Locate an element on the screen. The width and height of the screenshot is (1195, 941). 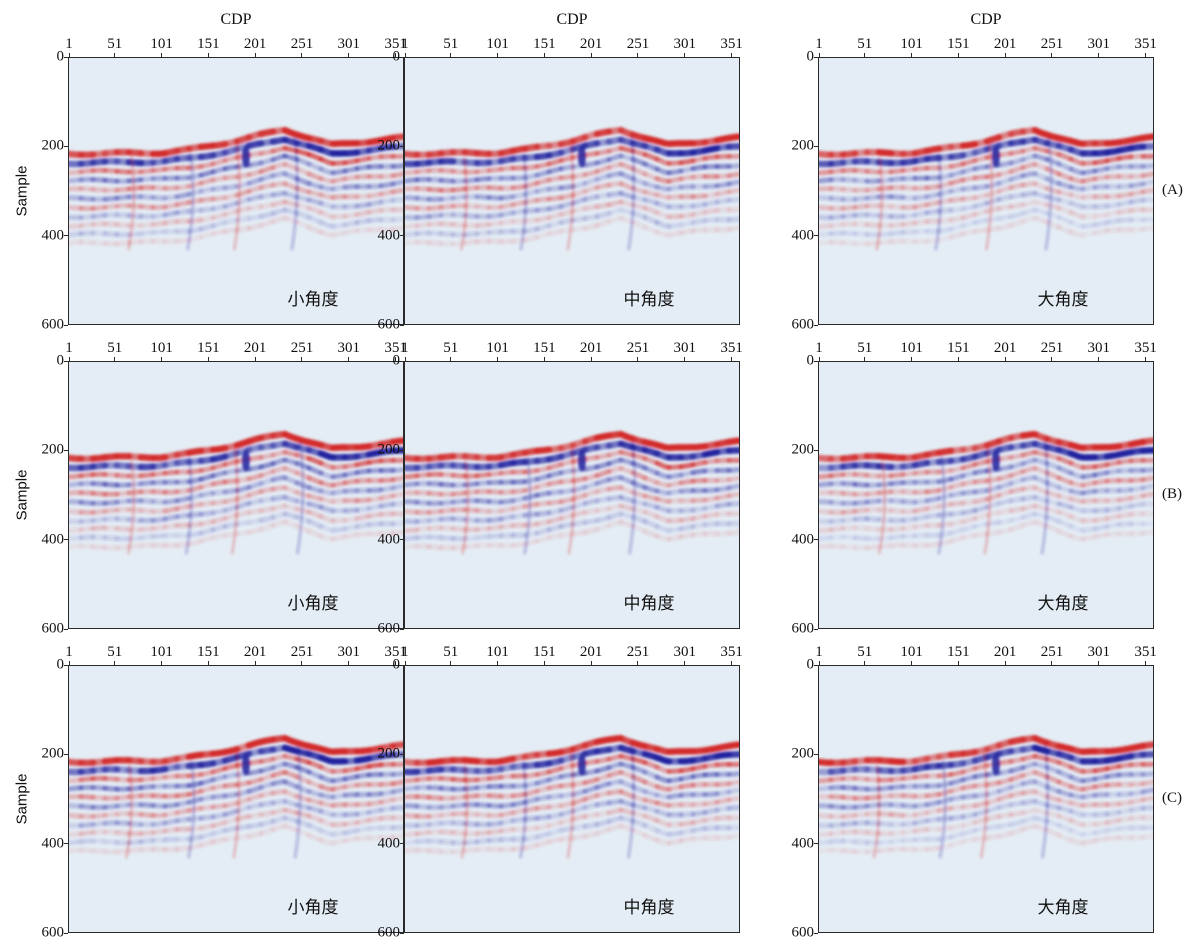
angle-label: 中角度 is located at coordinates (649, 601).